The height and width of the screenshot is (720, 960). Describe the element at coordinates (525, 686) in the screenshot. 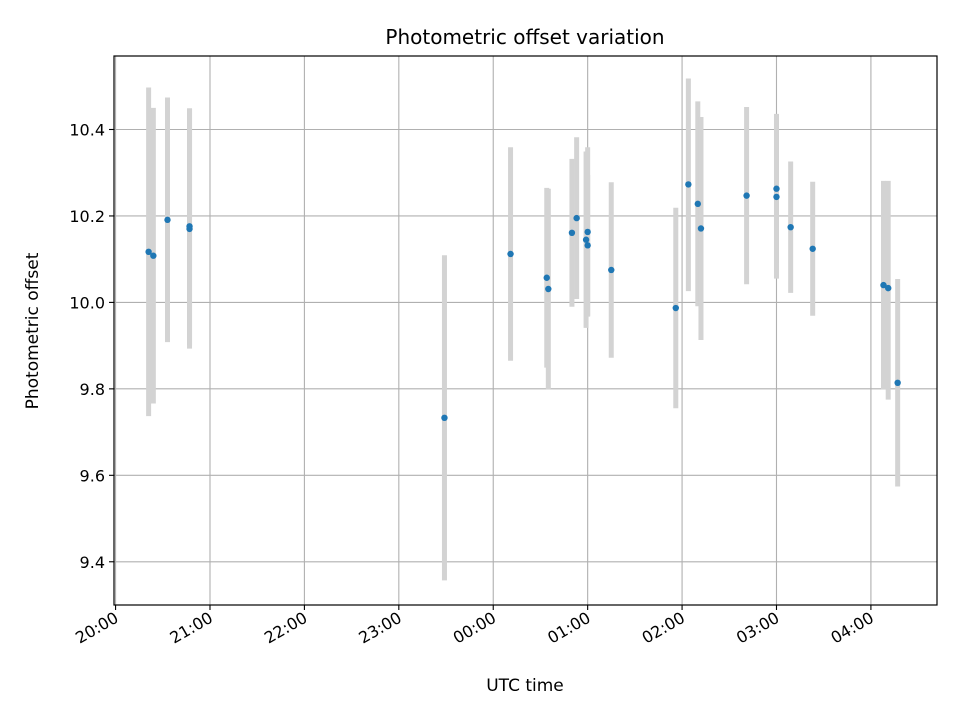

I see `x-axis-title: UTC time` at that location.